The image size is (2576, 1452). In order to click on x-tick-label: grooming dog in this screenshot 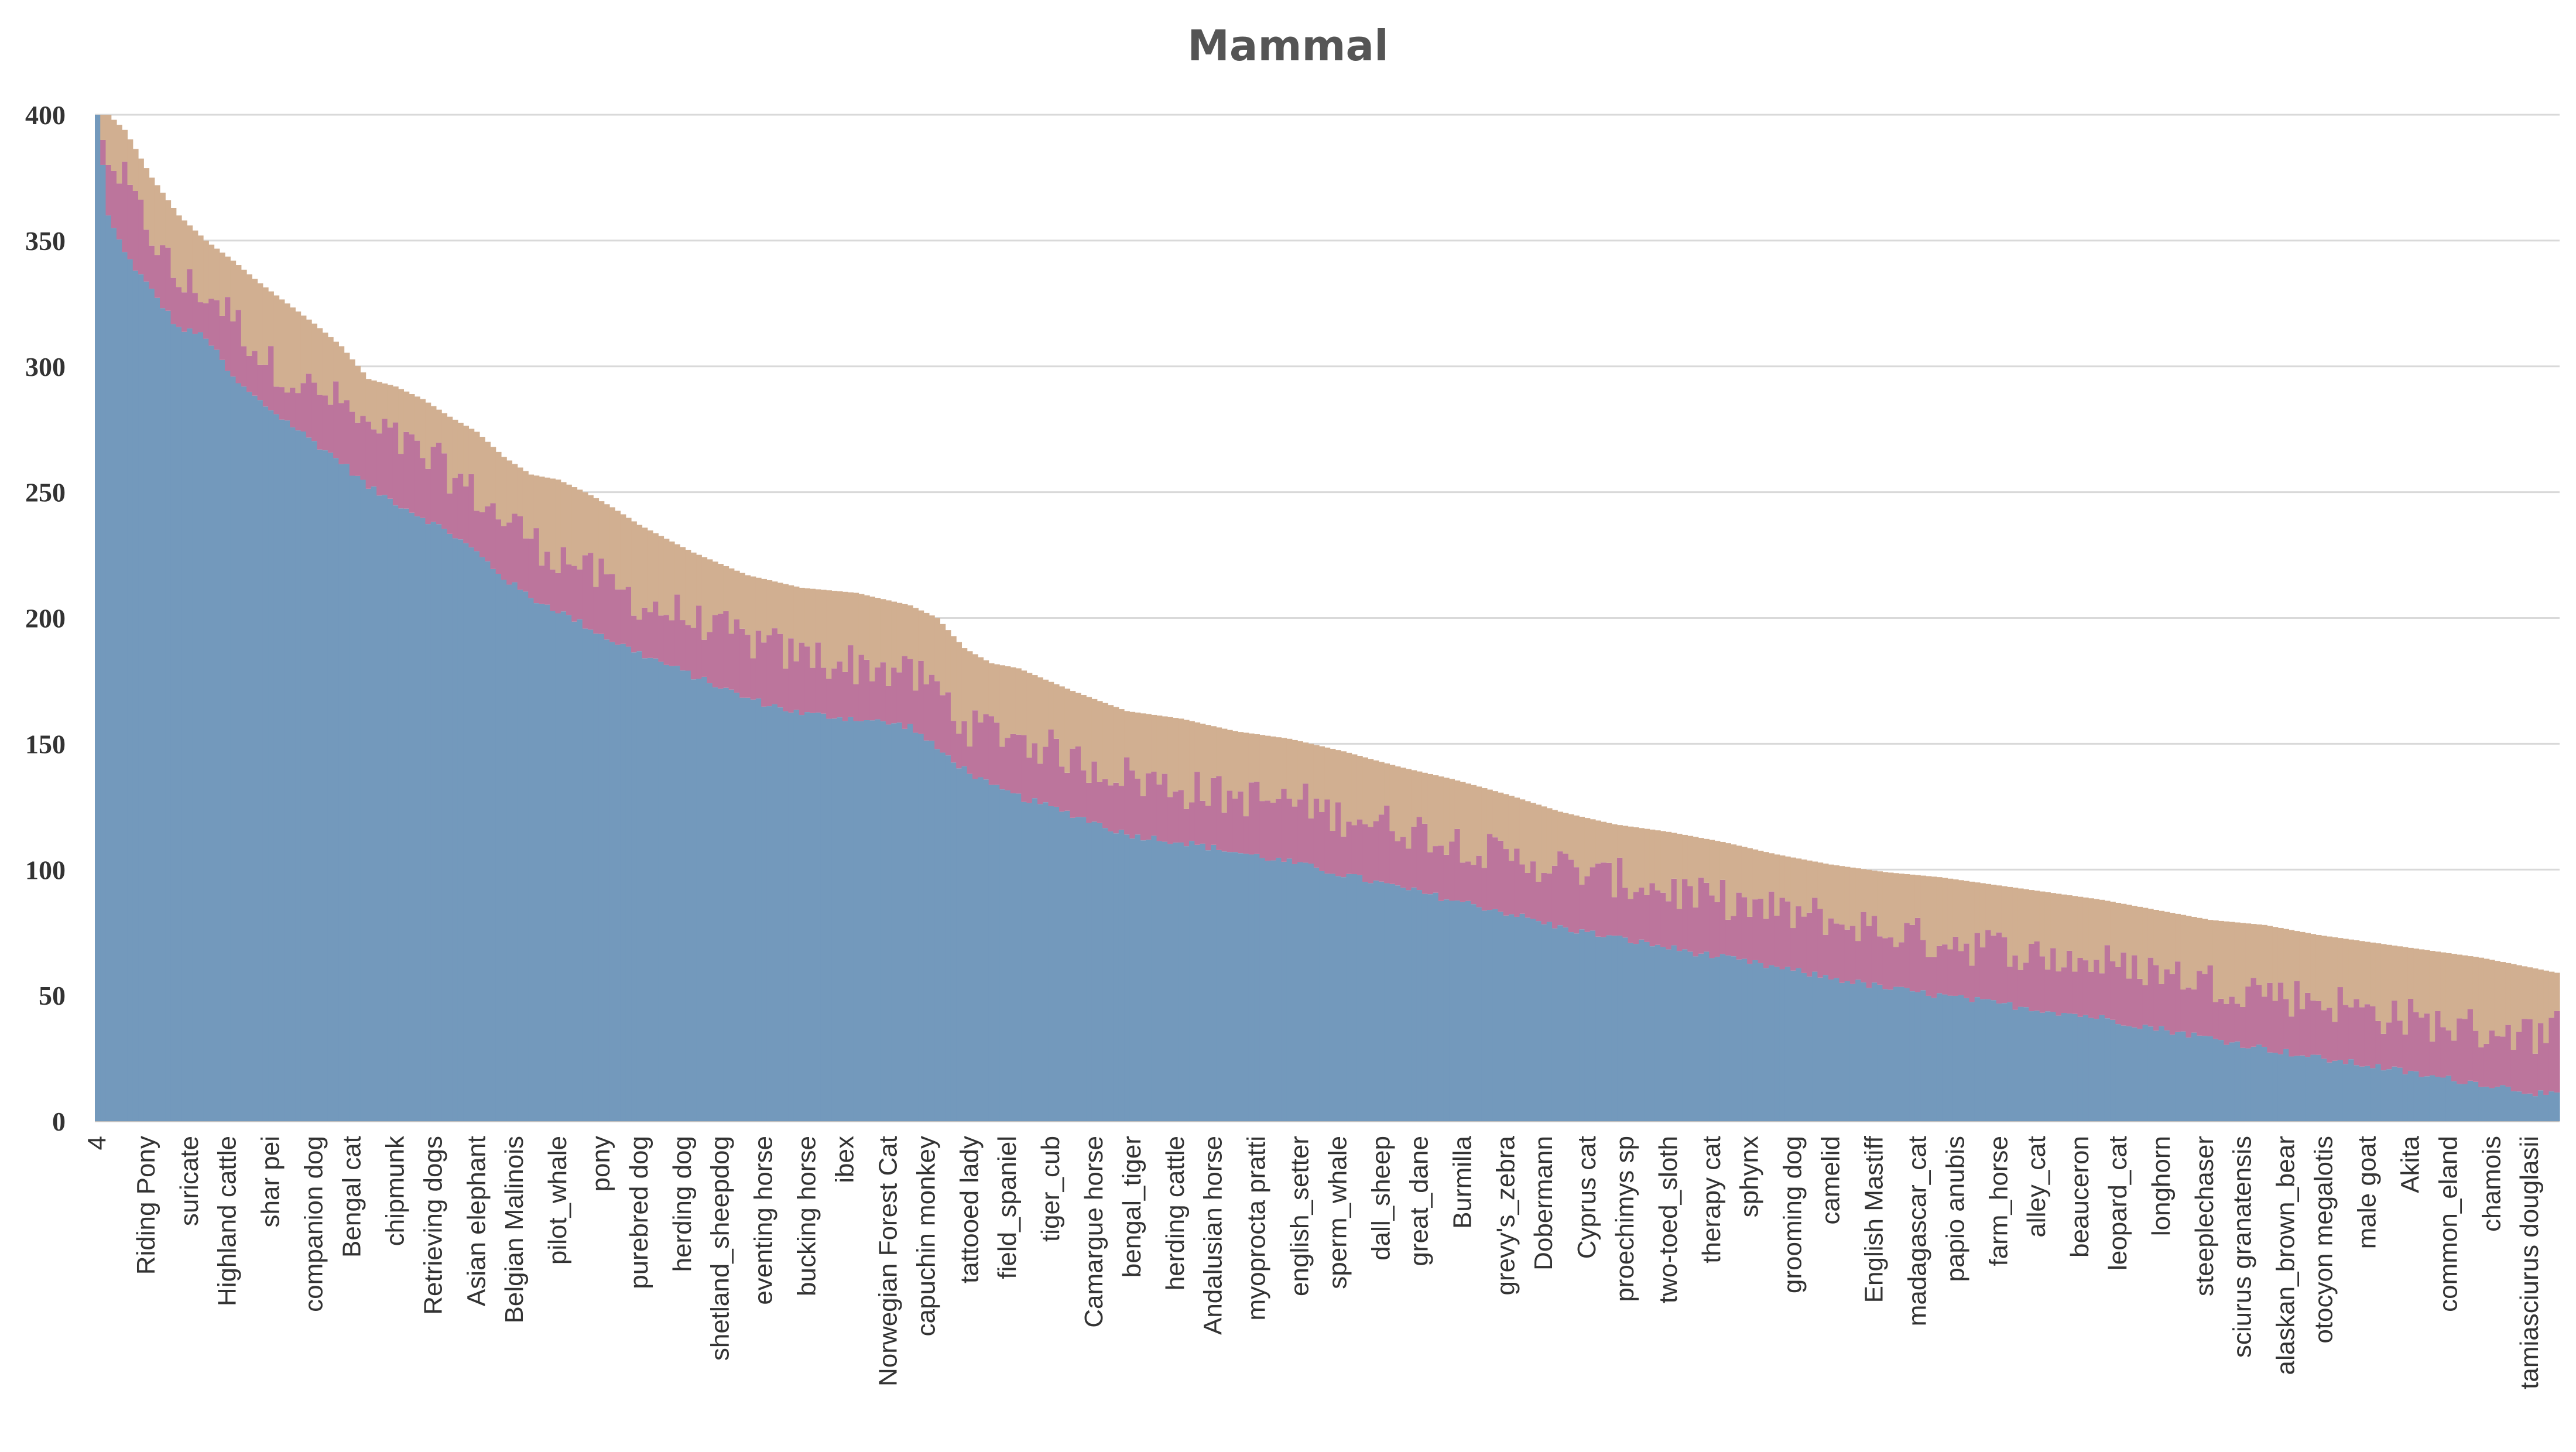, I will do `click(1793, 1214)`.